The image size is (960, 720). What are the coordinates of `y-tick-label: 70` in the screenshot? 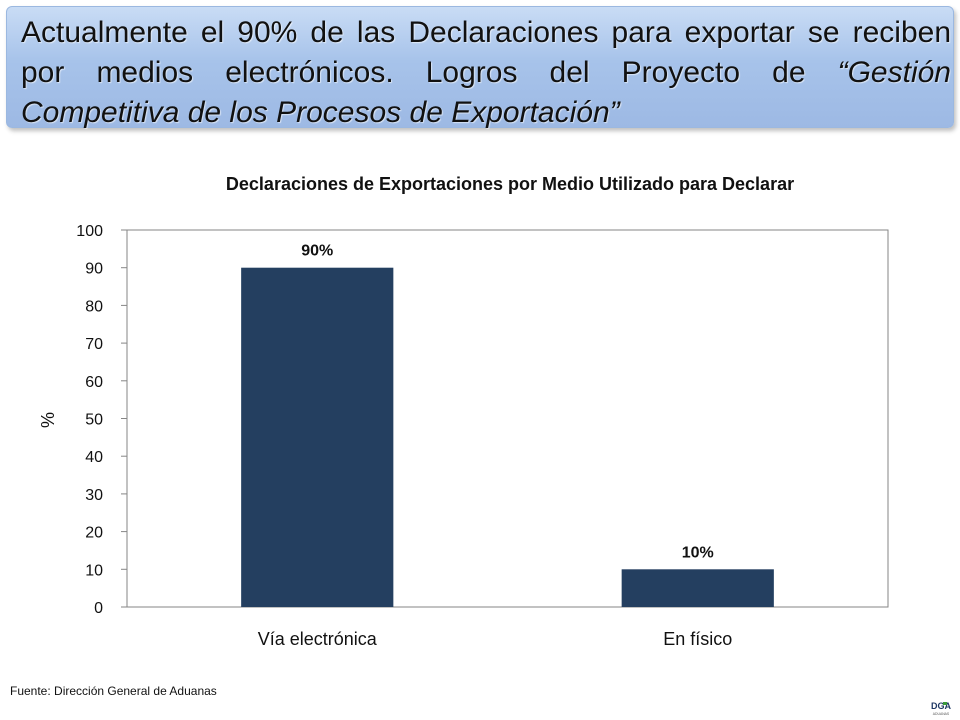 It's located at (94, 344).